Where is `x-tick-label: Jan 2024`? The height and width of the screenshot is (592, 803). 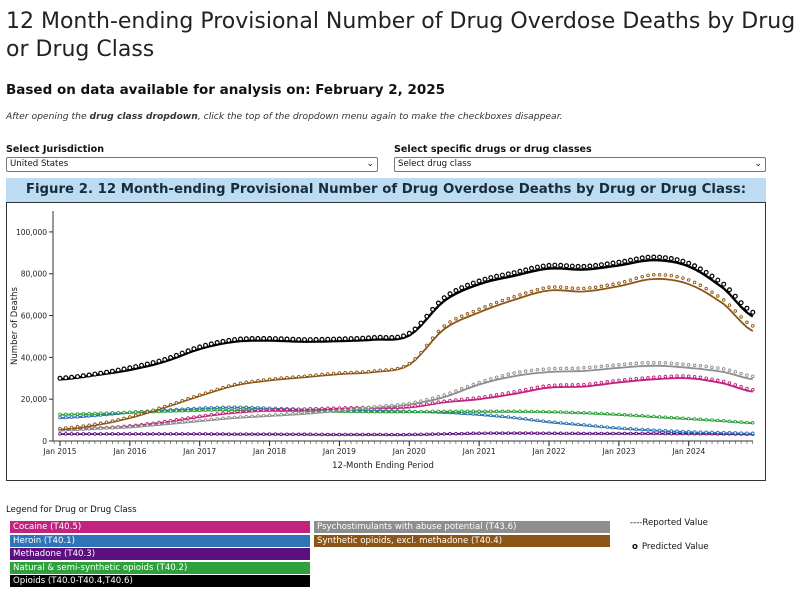 x-tick-label: Jan 2024 is located at coordinates (688, 451).